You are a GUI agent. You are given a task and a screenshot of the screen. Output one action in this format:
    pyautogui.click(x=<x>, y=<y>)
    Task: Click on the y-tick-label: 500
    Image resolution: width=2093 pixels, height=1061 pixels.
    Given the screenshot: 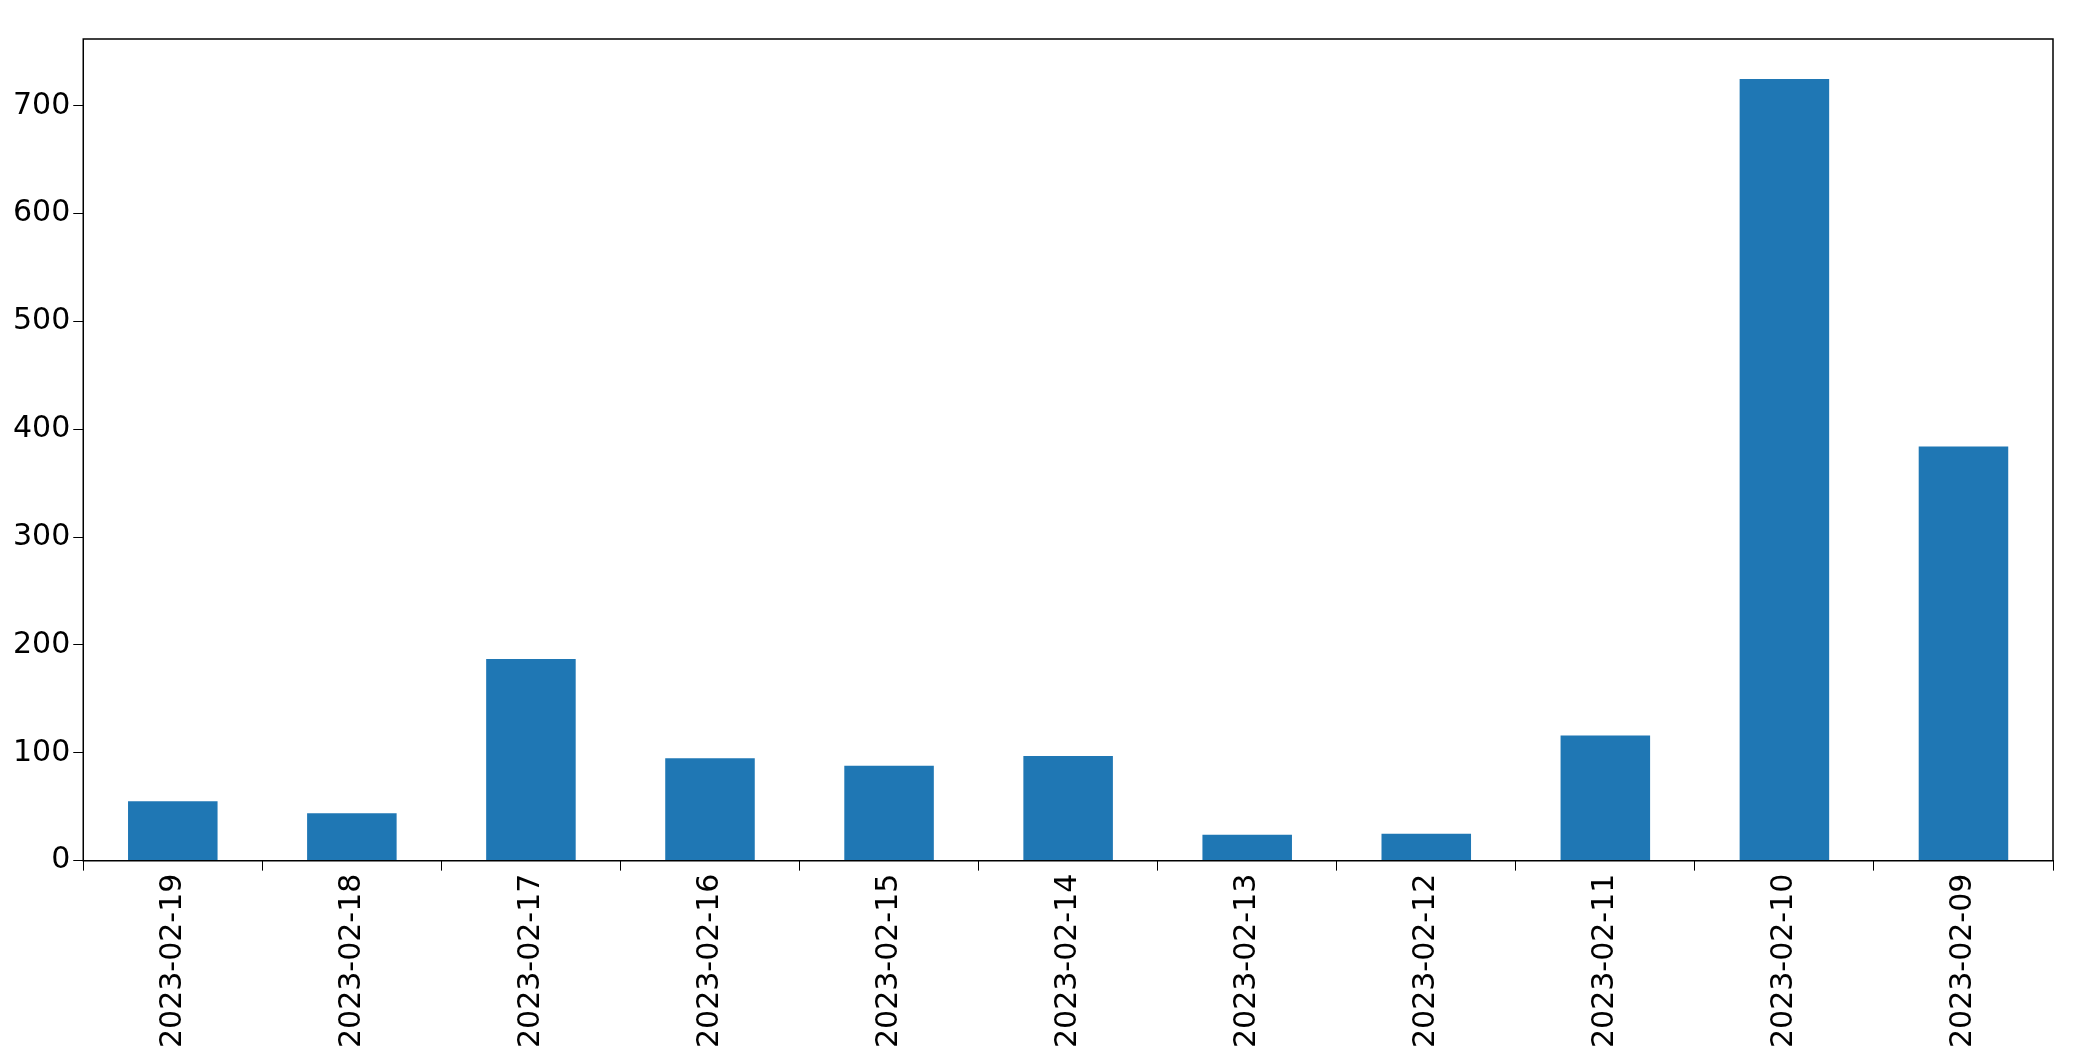 What is the action you would take?
    pyautogui.click(x=42, y=319)
    